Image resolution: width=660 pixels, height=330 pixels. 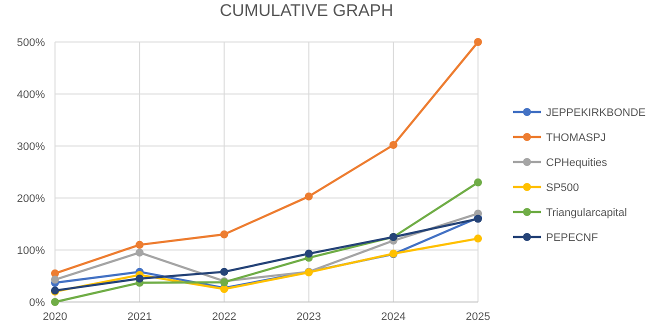 What do you see at coordinates (309, 317) in the screenshot?
I see `x-tick-label: 2023` at bounding box center [309, 317].